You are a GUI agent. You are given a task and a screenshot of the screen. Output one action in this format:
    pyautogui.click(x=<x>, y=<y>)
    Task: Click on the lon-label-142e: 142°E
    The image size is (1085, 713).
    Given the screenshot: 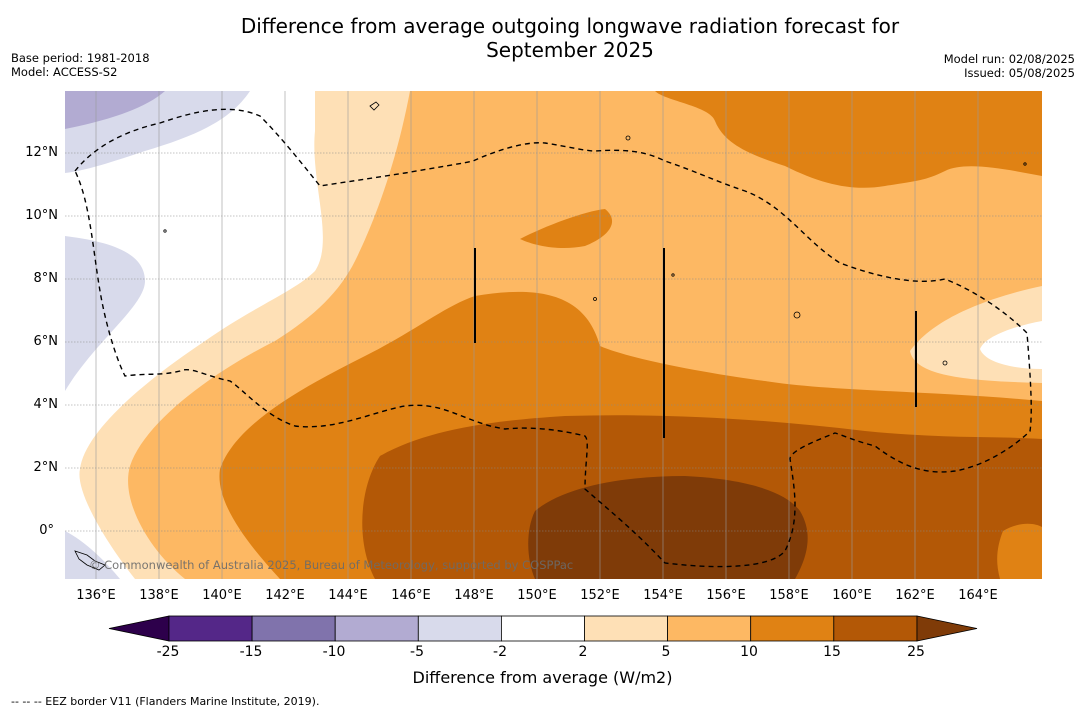 What is the action you would take?
    pyautogui.click(x=285, y=595)
    